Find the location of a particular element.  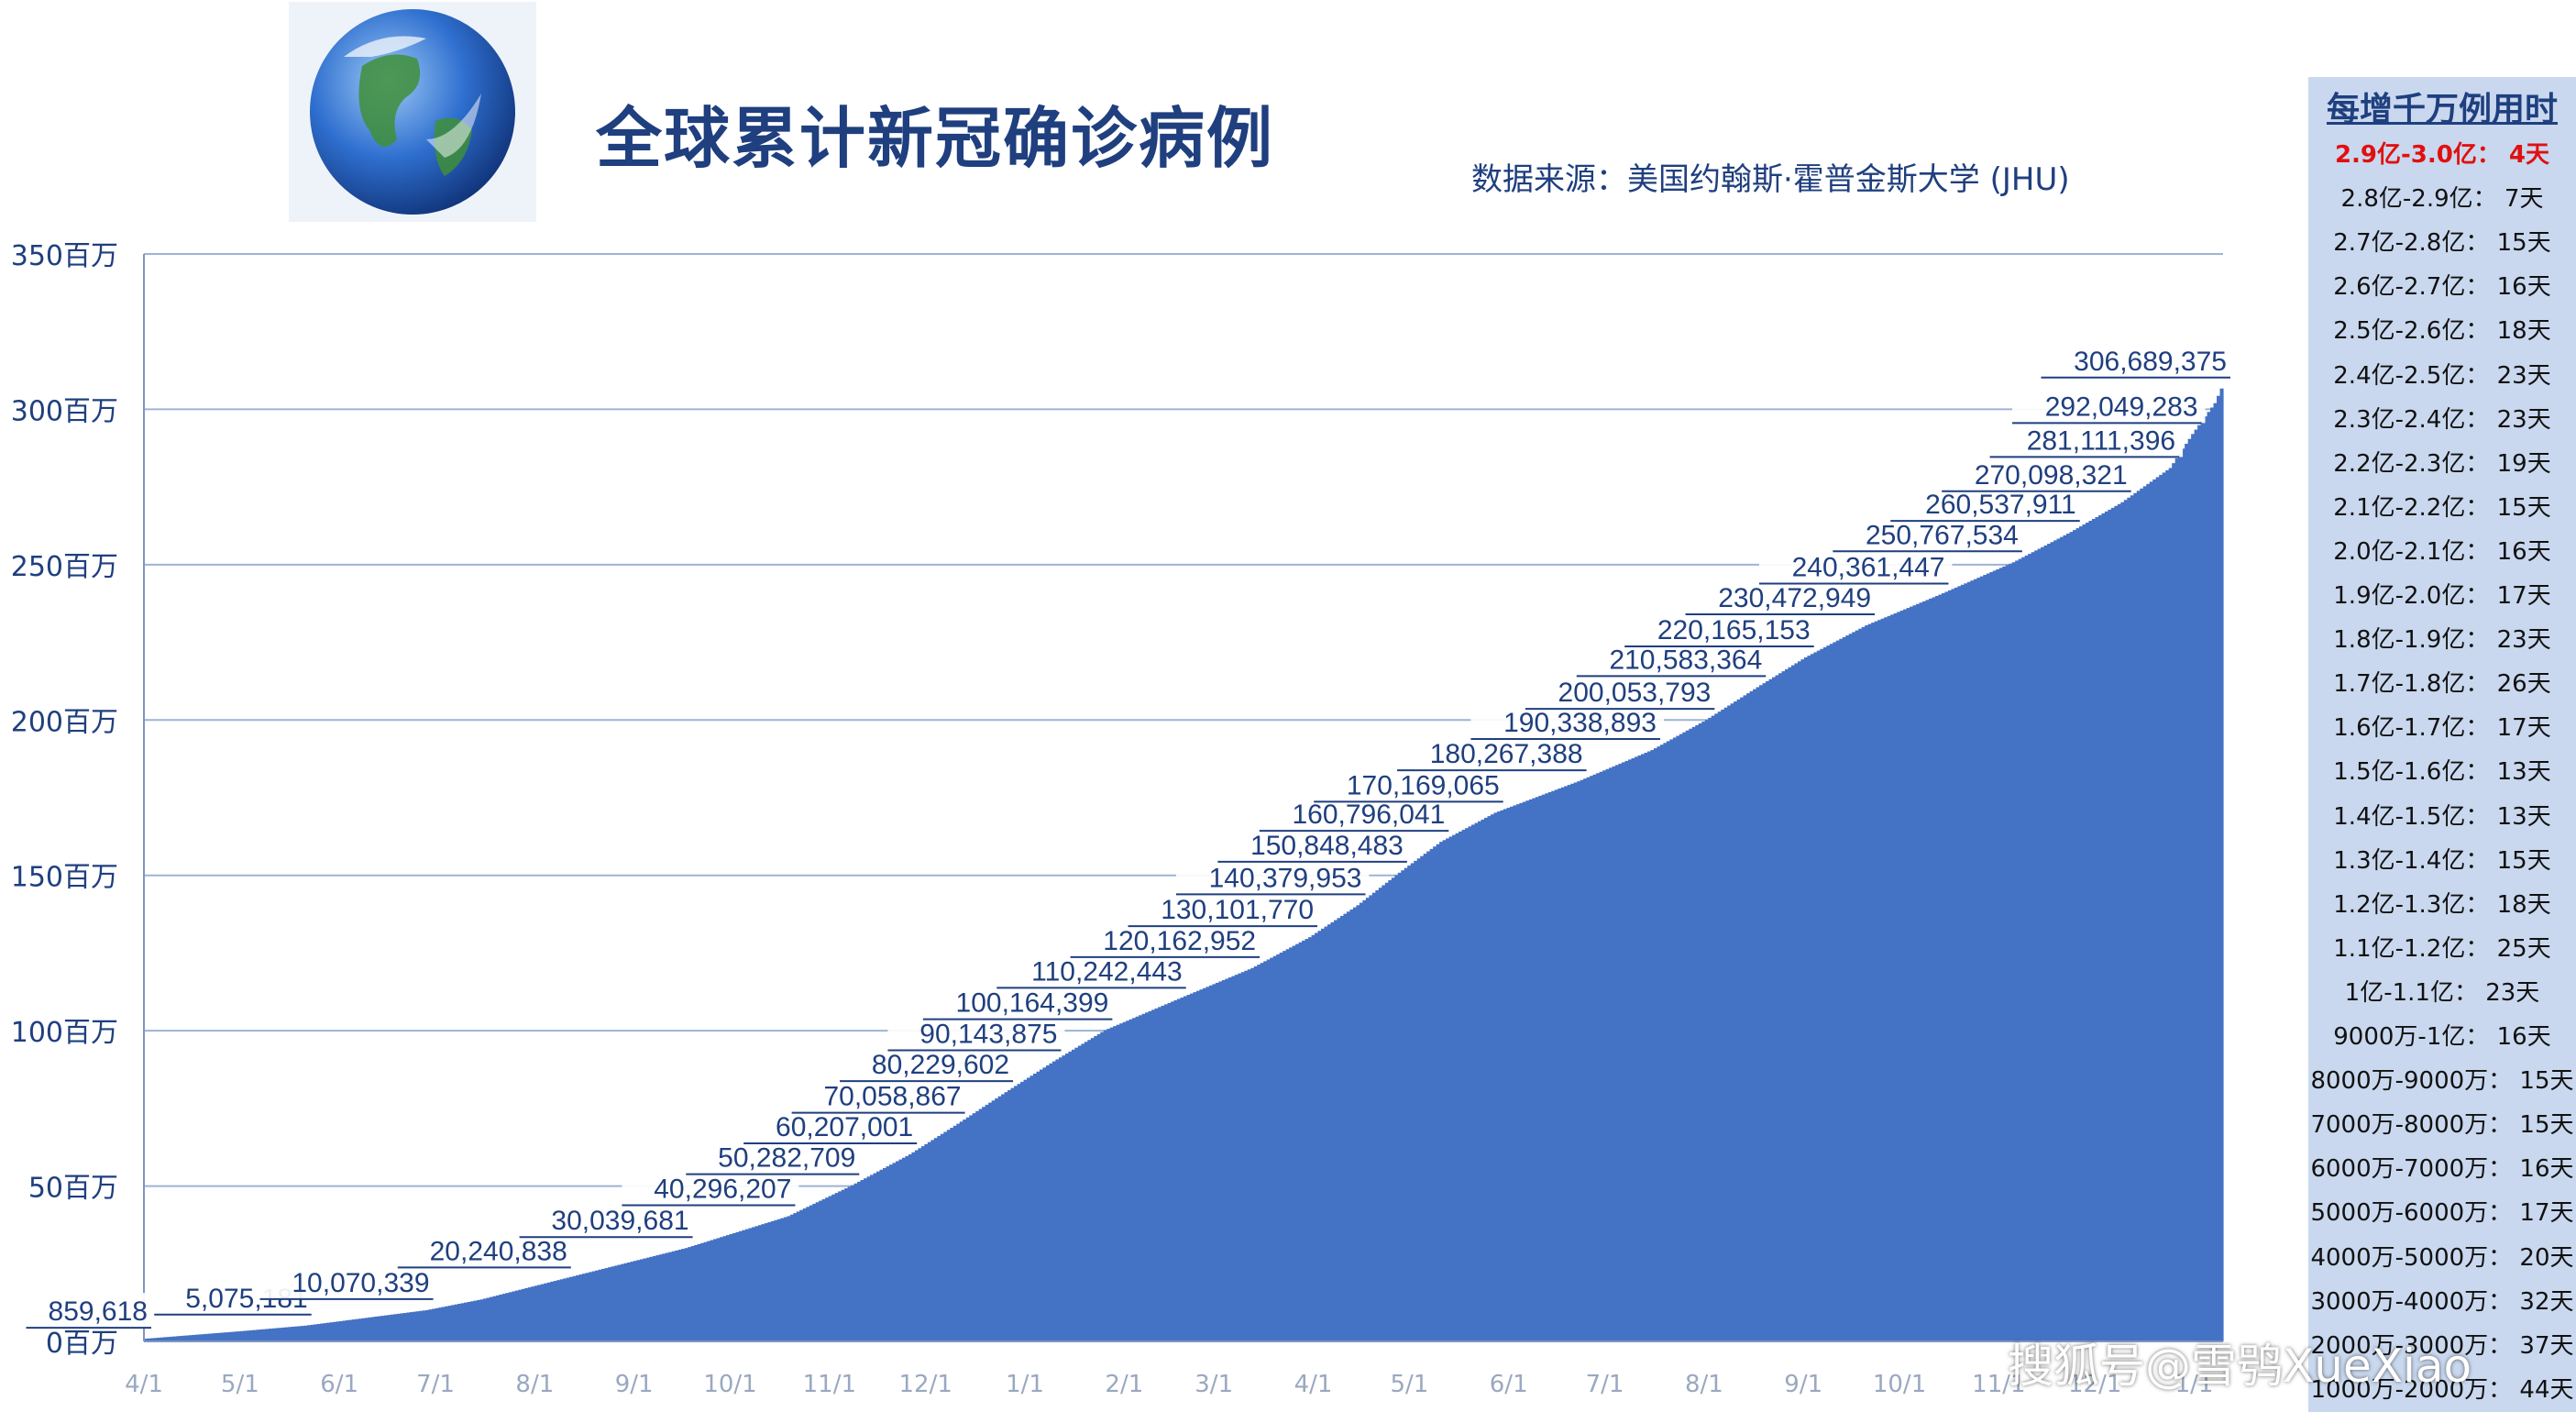

data-label-group: 306,689,375 is located at coordinates (2137, 360).